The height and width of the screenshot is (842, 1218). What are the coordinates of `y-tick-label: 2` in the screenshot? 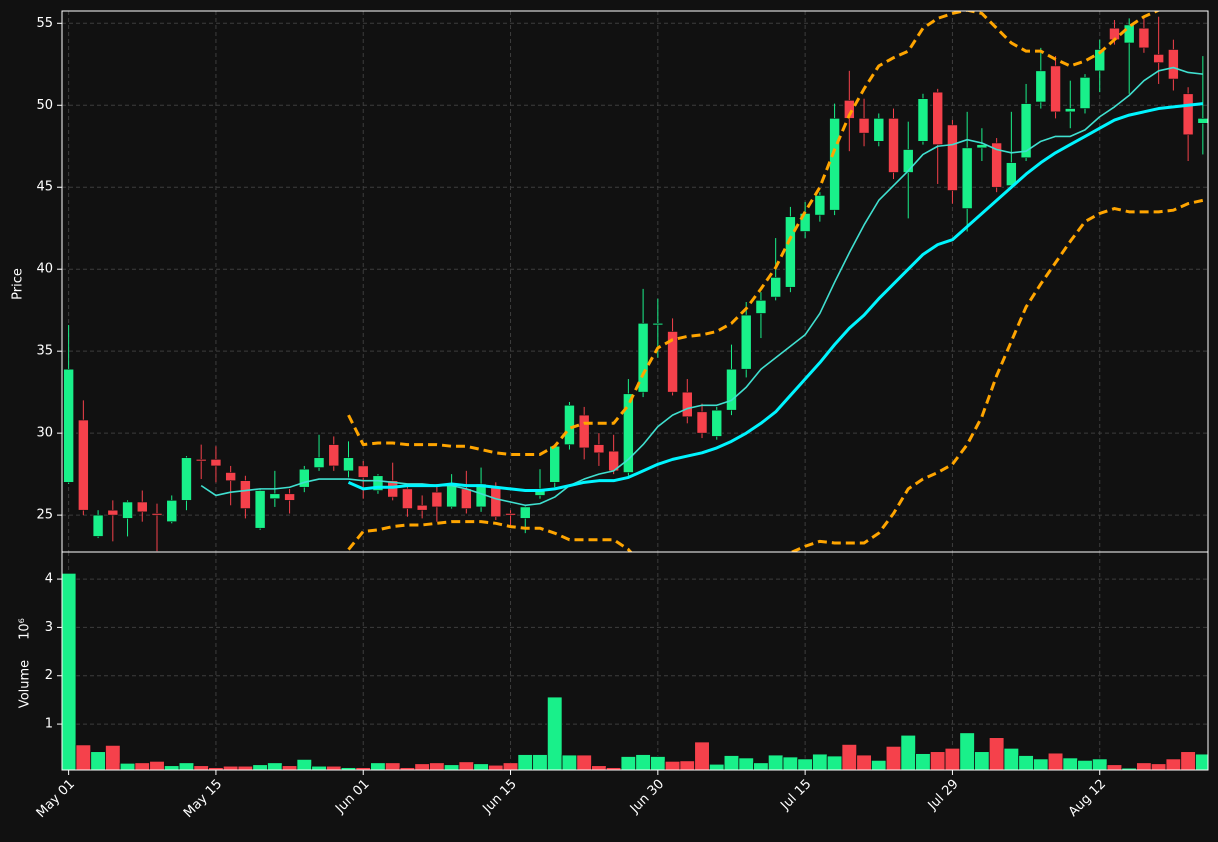 It's located at (49, 675).